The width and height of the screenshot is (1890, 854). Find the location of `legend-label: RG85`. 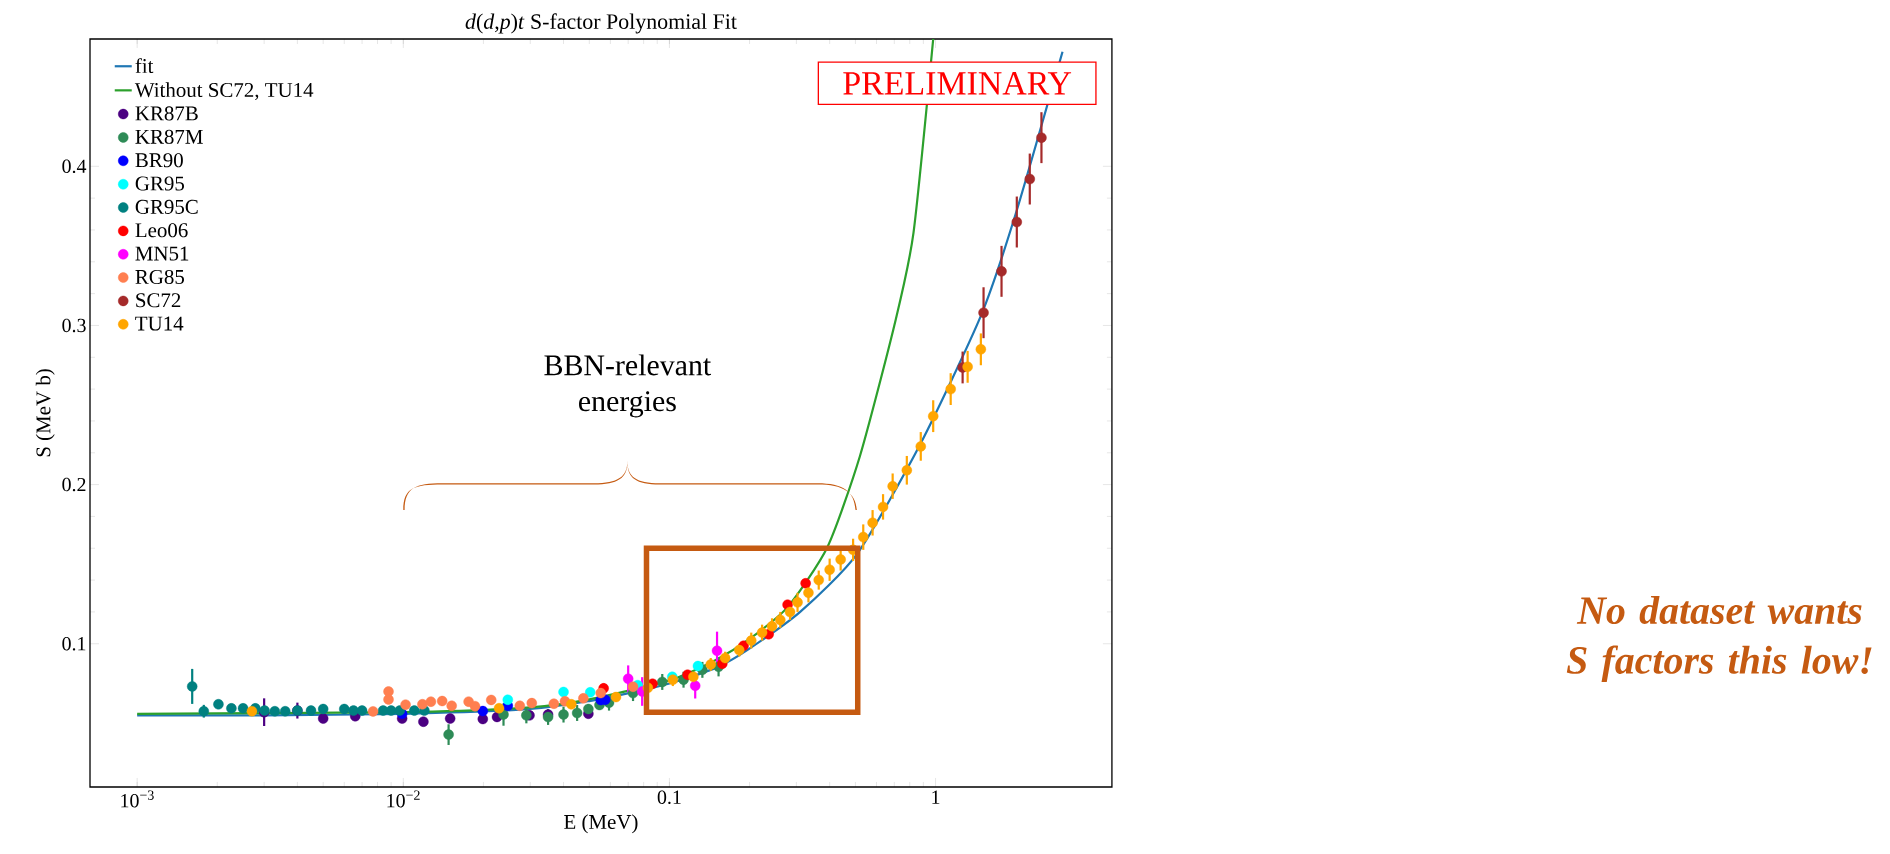

legend-label: RG85 is located at coordinates (159, 276).